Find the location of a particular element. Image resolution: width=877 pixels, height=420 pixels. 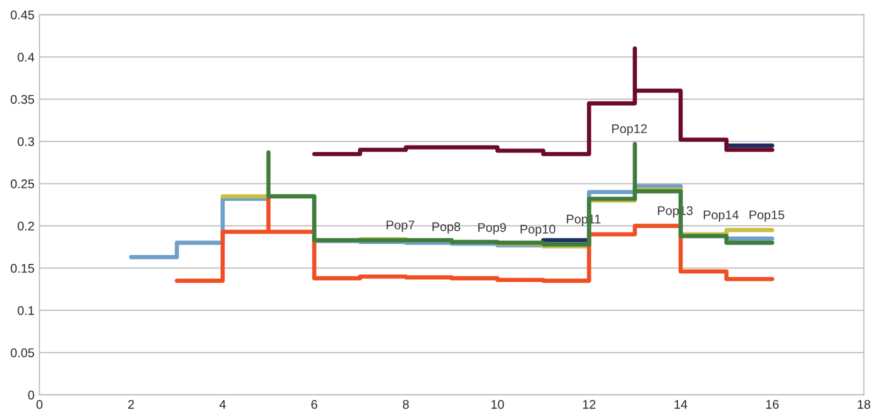

x-tick-label: 8 is located at coordinates (405, 404).